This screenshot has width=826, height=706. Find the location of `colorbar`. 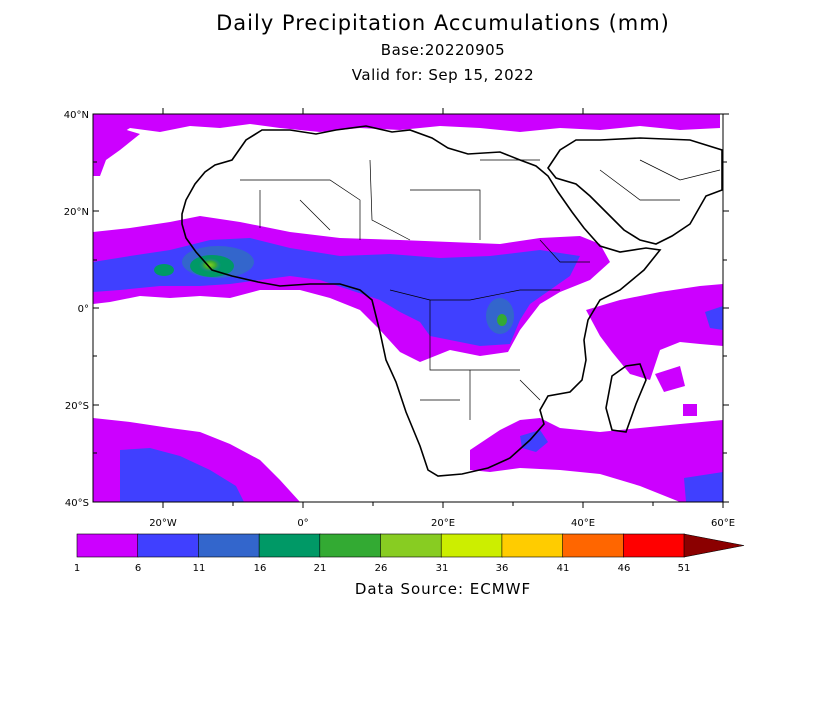

colorbar is located at coordinates (410, 545).